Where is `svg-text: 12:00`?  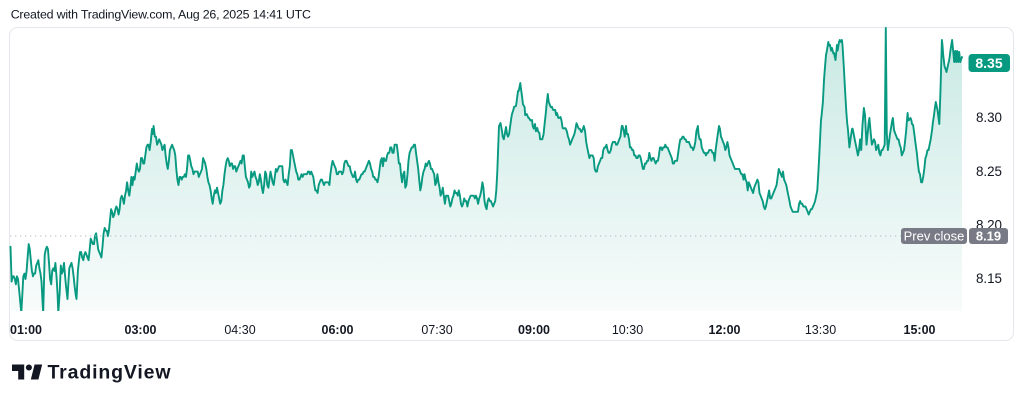 svg-text: 12:00 is located at coordinates (725, 330).